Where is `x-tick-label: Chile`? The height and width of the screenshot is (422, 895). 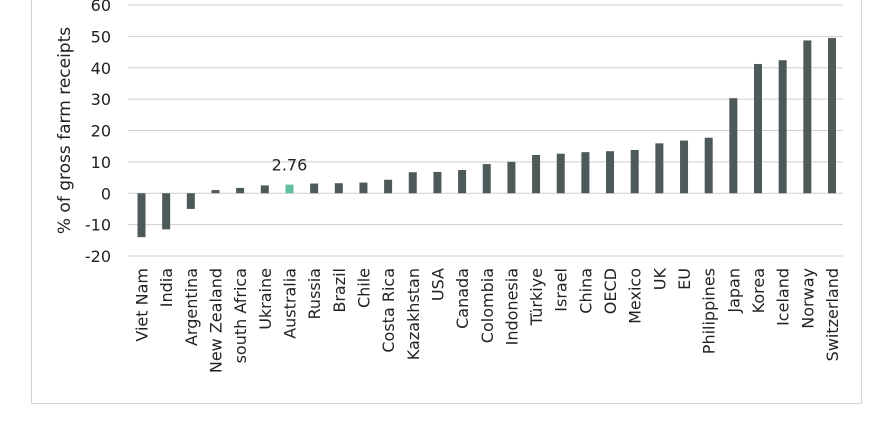 x-tick-label: Chile is located at coordinates (363, 288).